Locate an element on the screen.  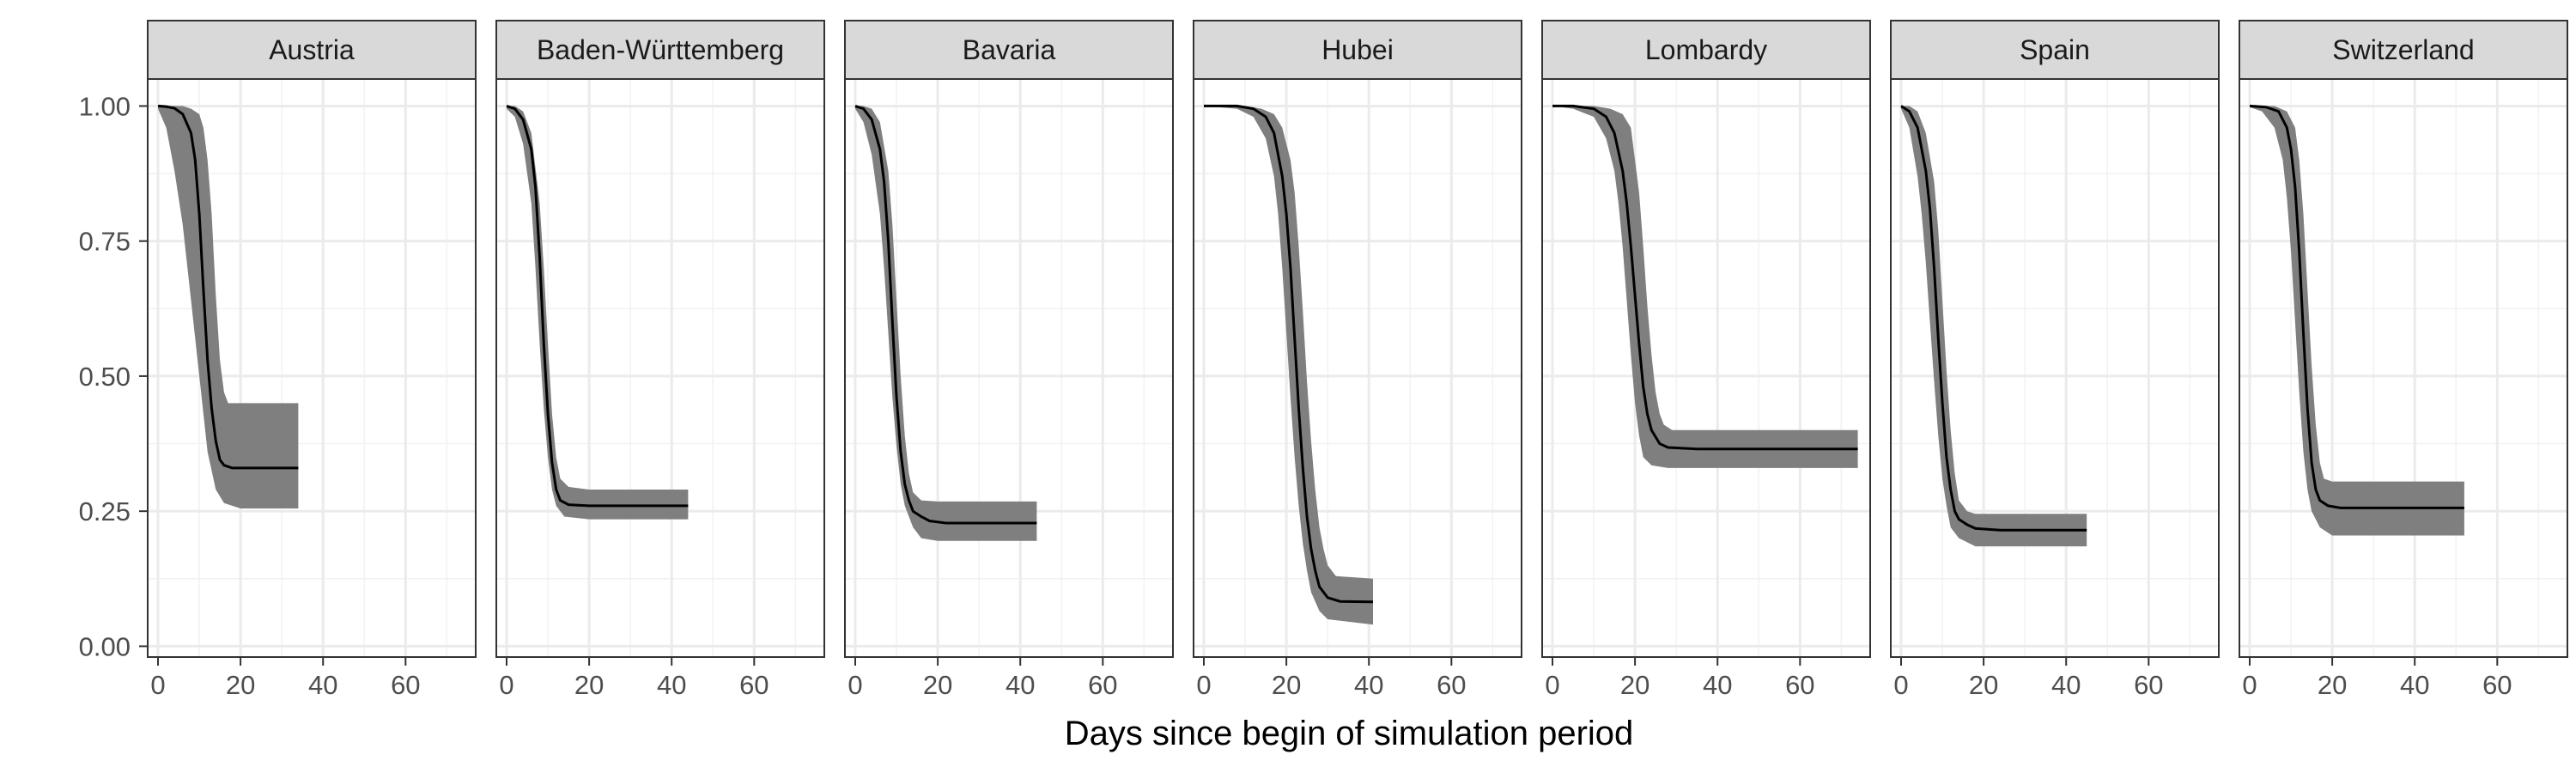
facet-label: Austria is located at coordinates (312, 49).